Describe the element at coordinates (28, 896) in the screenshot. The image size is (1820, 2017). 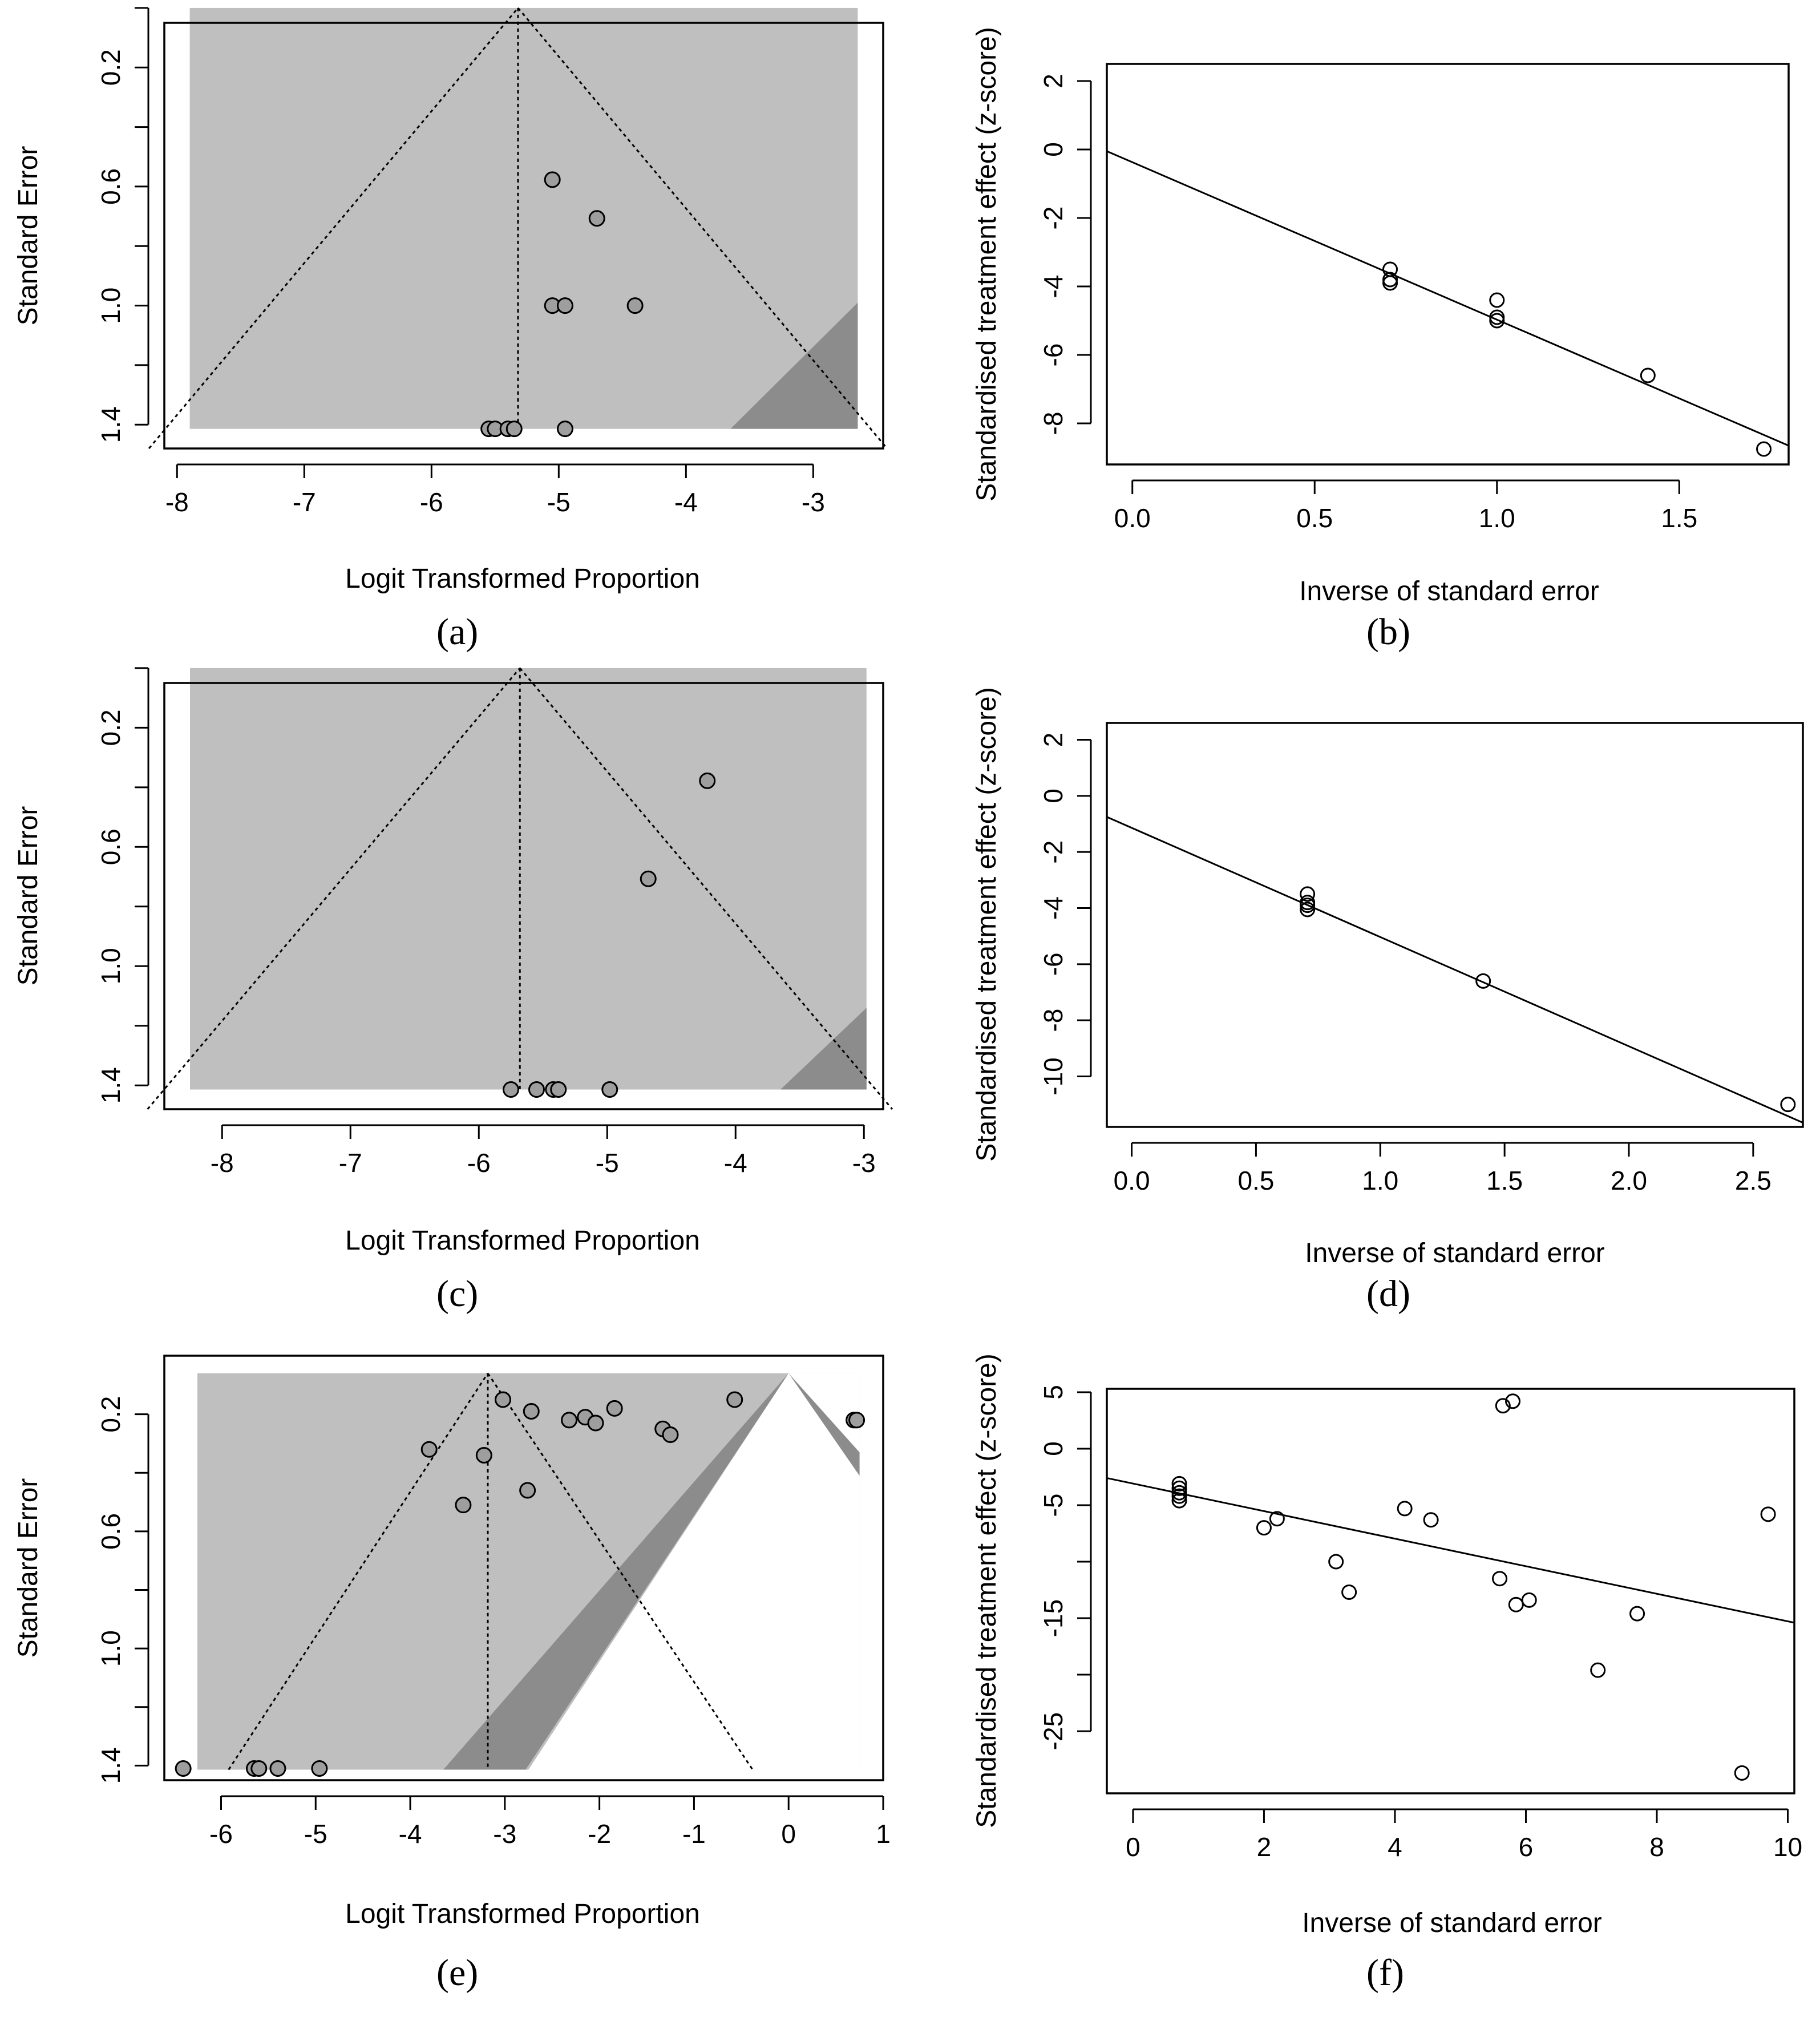
I see `y-axis-label: Standard Error` at that location.